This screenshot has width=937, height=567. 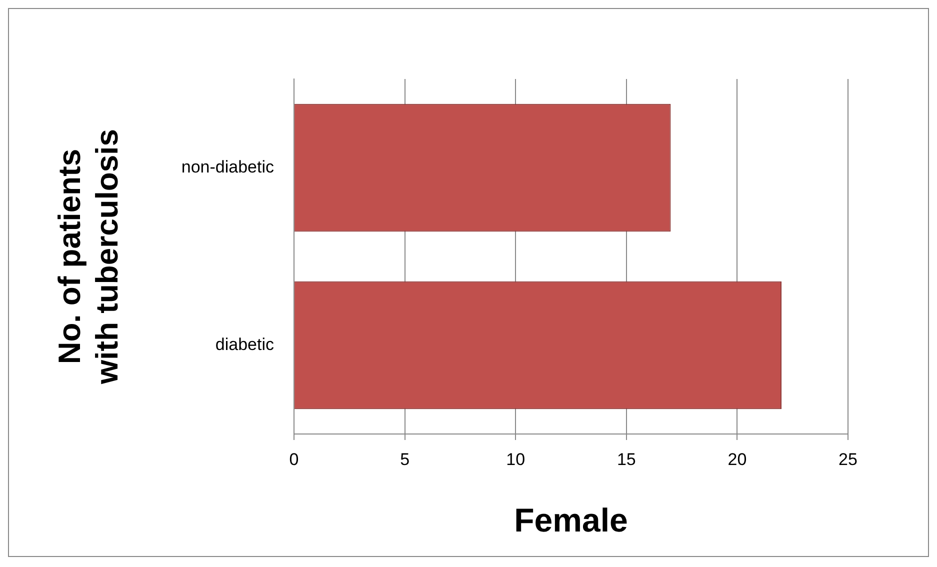 What do you see at coordinates (405, 459) in the screenshot?
I see `x-tick-label: 5` at bounding box center [405, 459].